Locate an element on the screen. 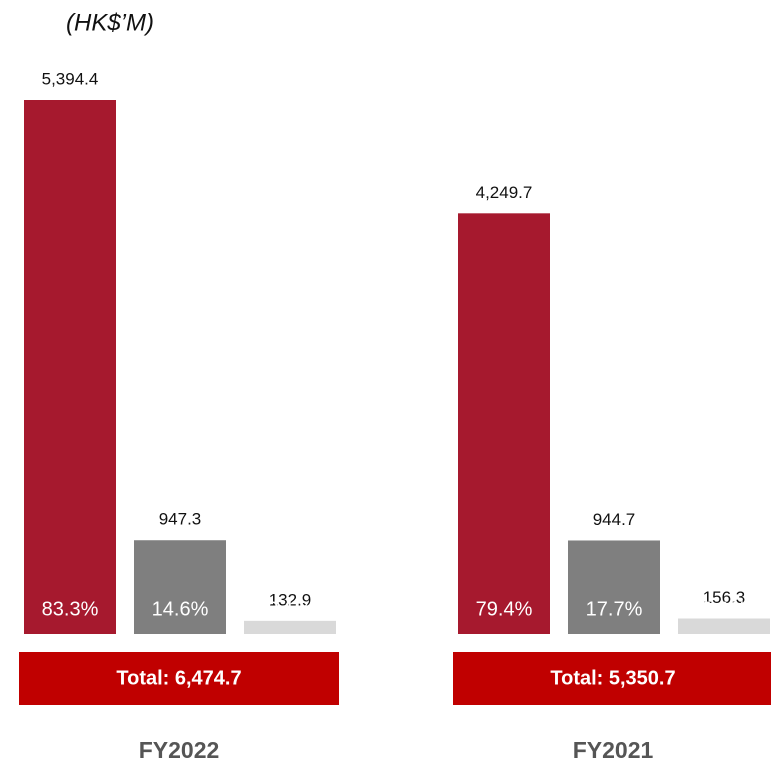 The height and width of the screenshot is (772, 771). value-label: 156.3 is located at coordinates (724, 597).